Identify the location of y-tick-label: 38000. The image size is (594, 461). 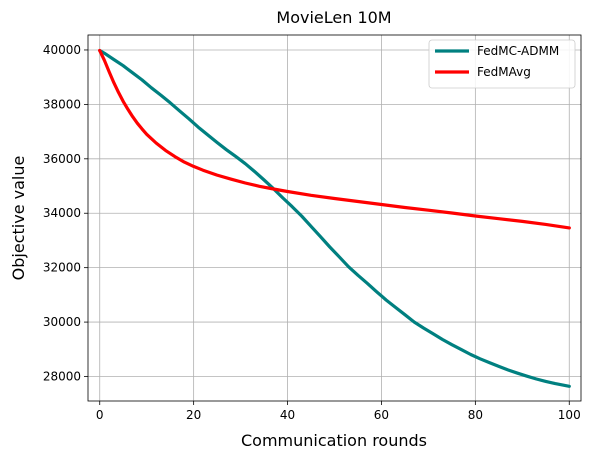
(62, 104).